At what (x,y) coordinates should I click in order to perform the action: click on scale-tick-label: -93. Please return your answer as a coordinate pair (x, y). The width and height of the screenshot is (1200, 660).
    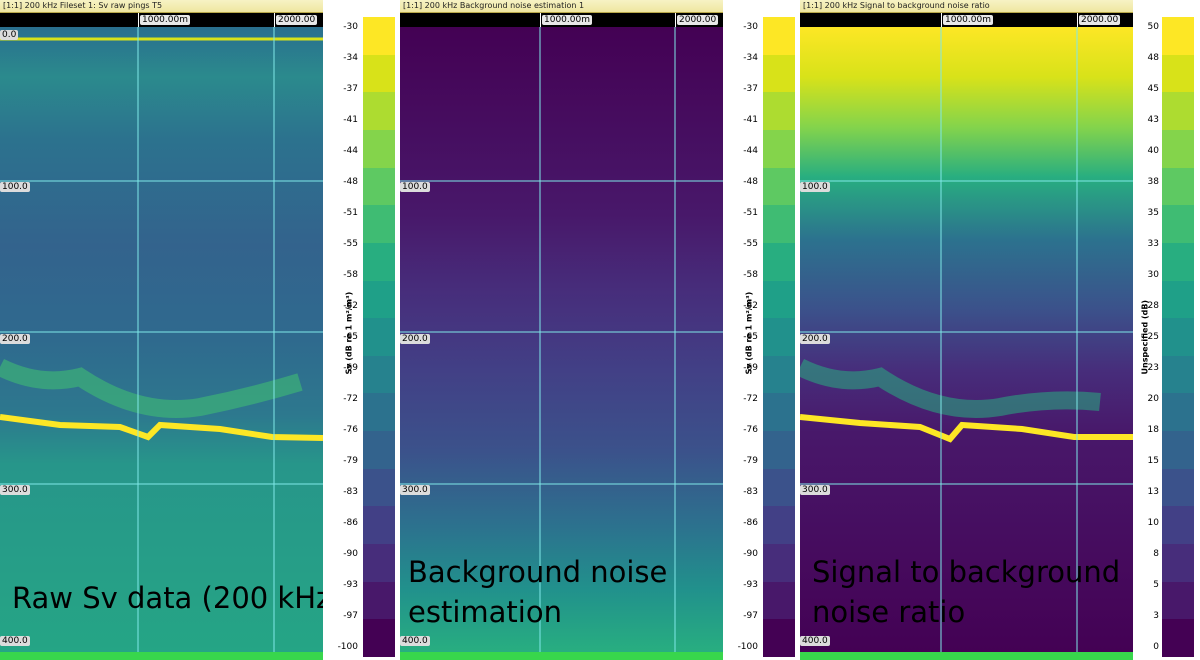
    Looking at the image, I should click on (350, 585).